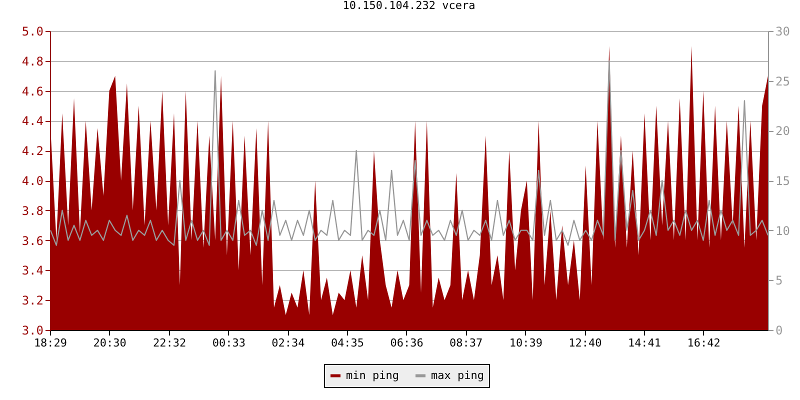 Image resolution: width=800 pixels, height=400 pixels. Describe the element at coordinates (703, 343) in the screenshot. I see `x-tick-label: 16:42` at that location.